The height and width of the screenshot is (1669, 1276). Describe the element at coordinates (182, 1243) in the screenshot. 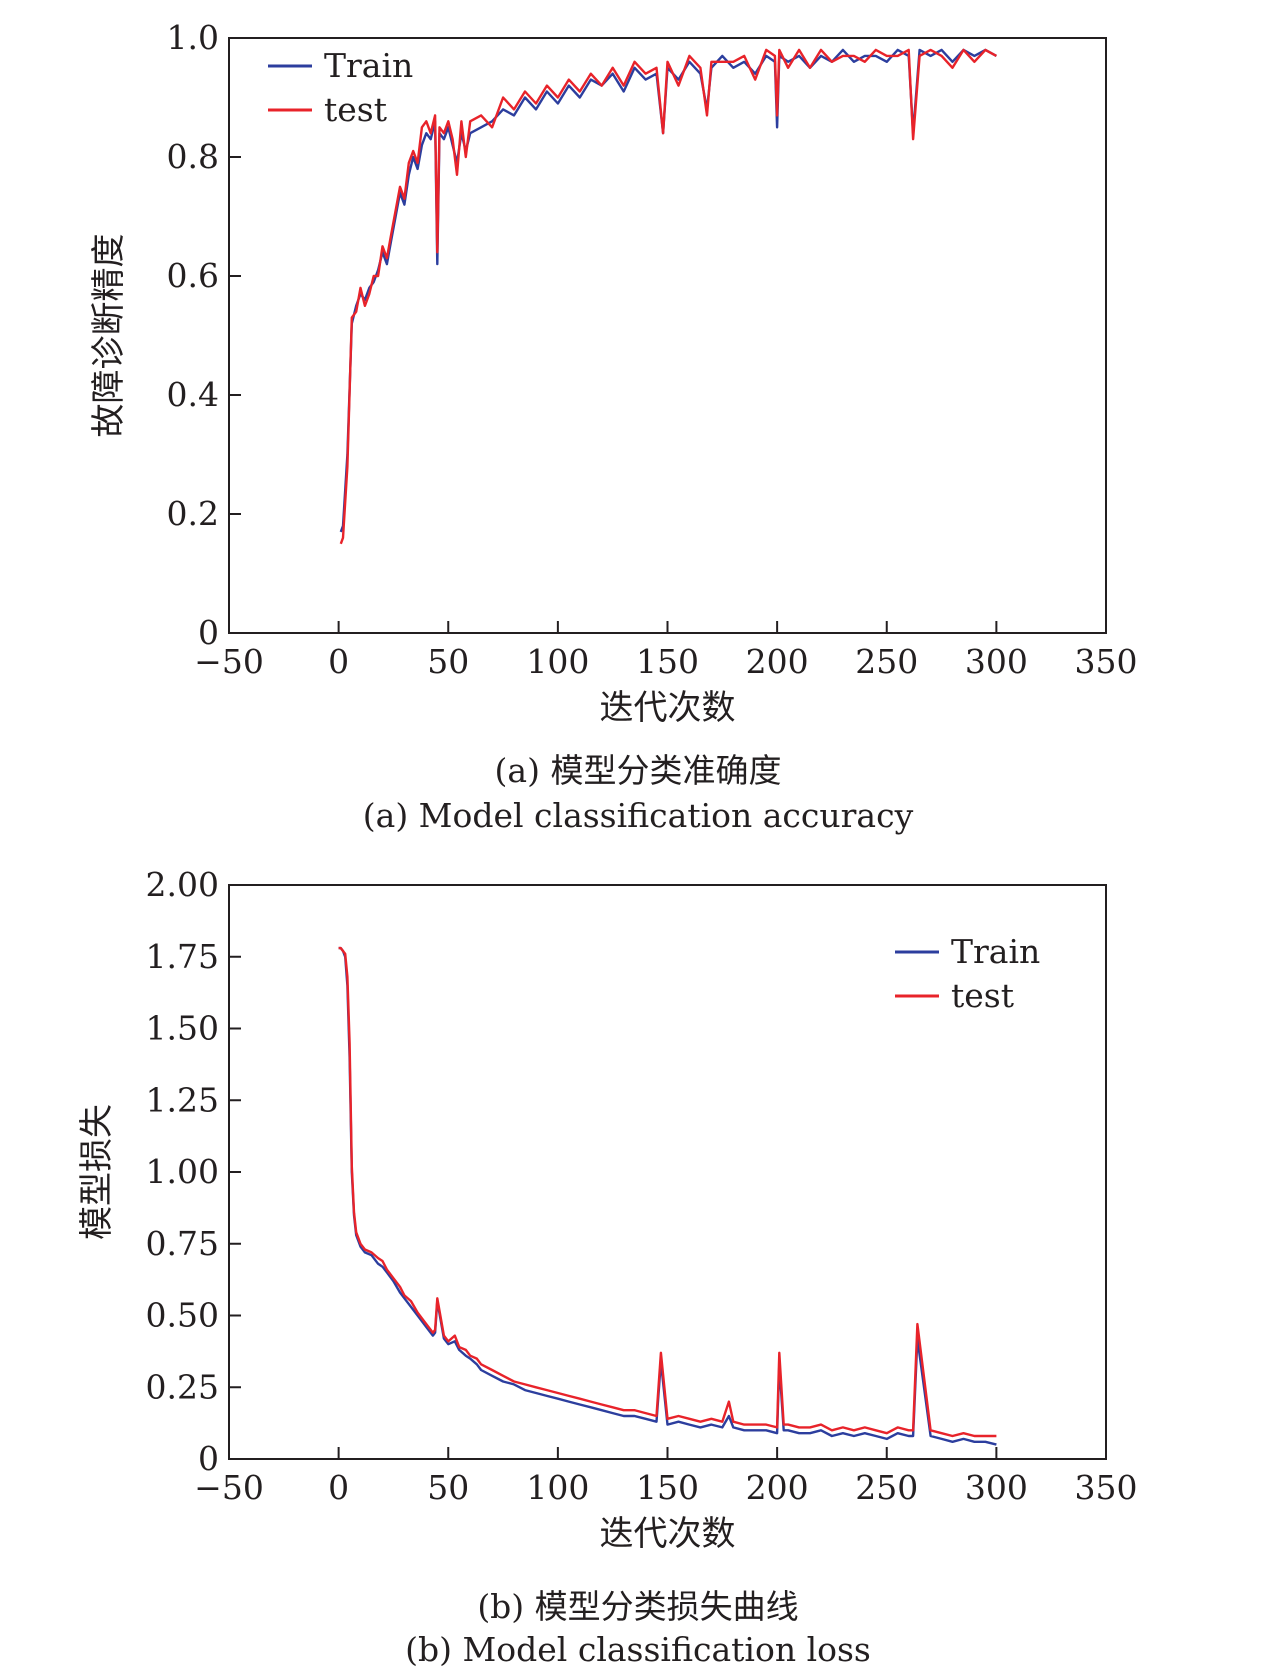

I see `y-tick-label: 0.75` at that location.